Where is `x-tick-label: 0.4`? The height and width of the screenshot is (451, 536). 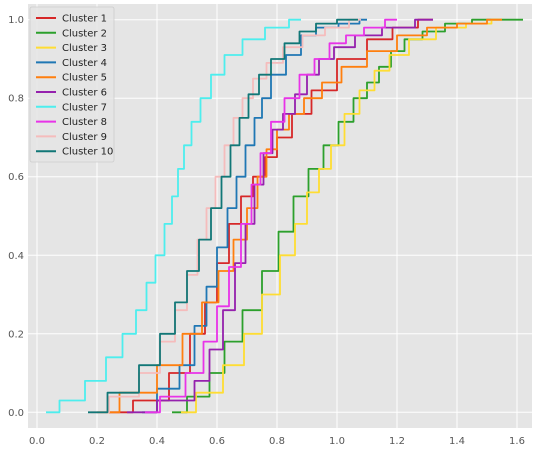 x-tick-label: 0.4 is located at coordinates (157, 441).